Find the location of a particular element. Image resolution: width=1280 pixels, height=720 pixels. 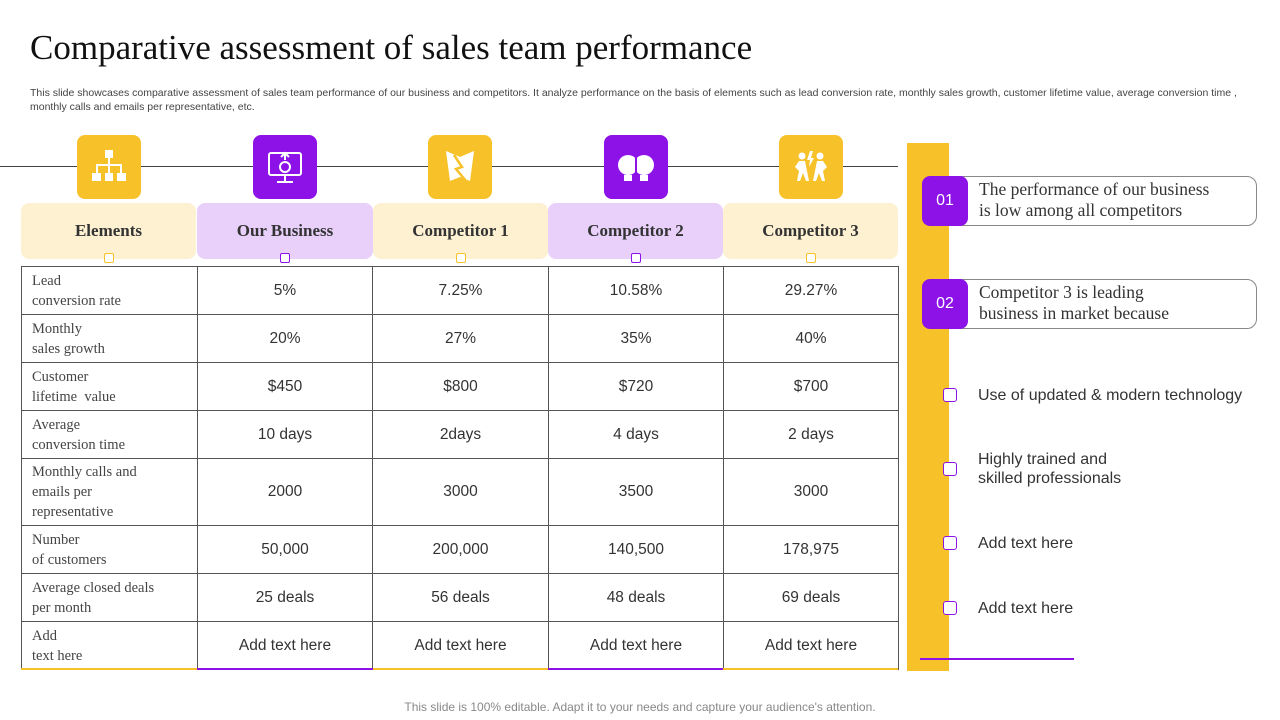

callout-number-badge: 01 is located at coordinates (945, 201).